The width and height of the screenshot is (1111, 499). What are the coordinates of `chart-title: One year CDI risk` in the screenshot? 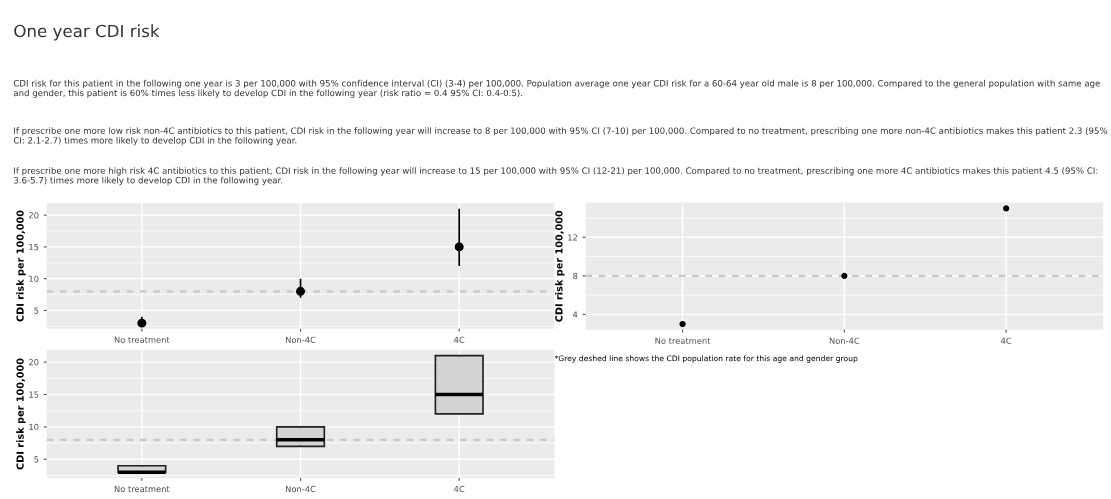 It's located at (87, 32).